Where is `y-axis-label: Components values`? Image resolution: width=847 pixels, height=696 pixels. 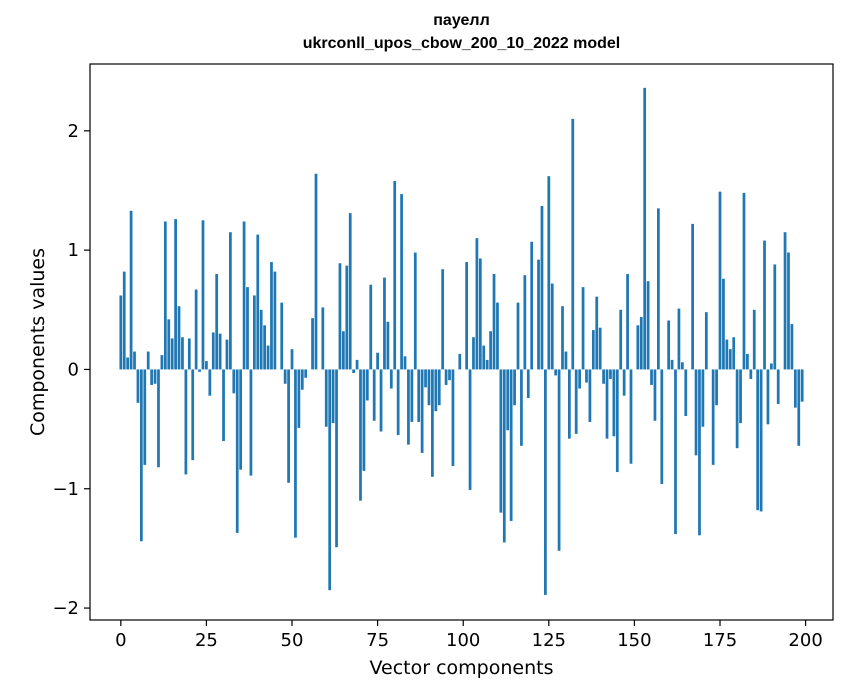 y-axis-label: Components values is located at coordinates (38, 342).